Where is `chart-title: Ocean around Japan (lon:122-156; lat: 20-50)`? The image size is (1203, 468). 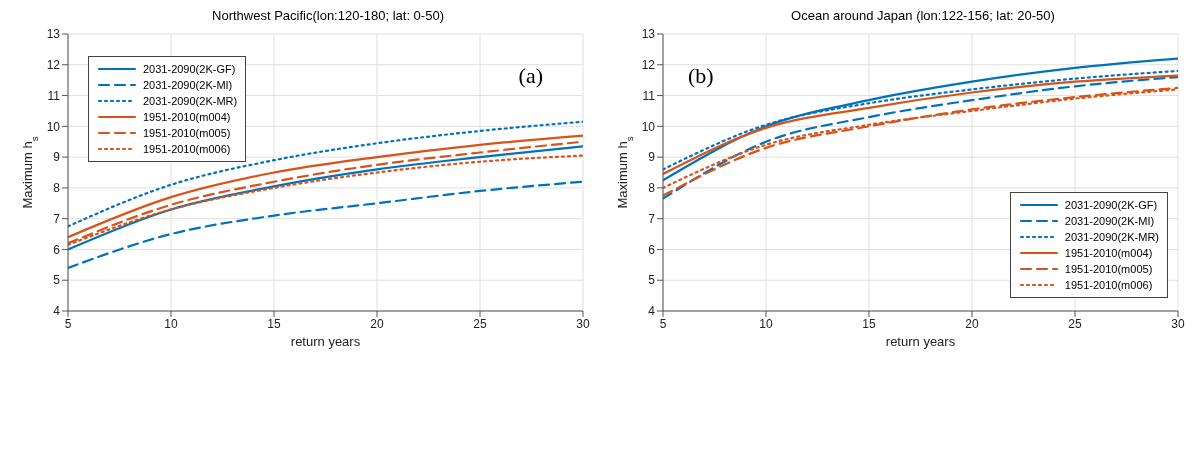 chart-title: Ocean around Japan (lon:122-156; lat: 20-50) is located at coordinates (923, 16).